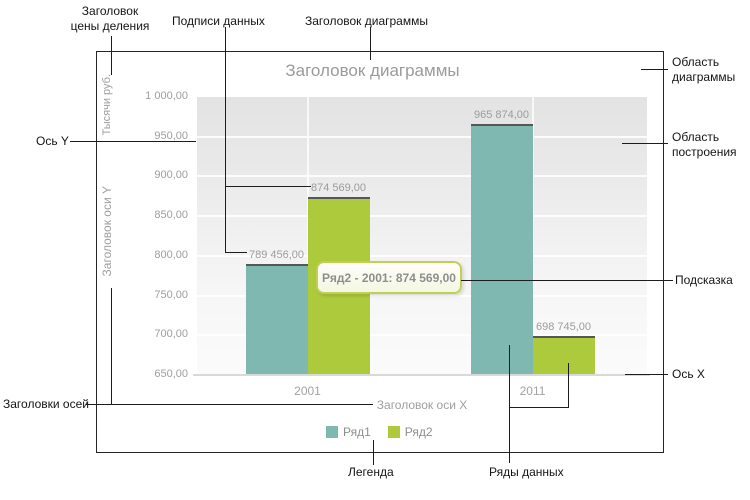 The width and height of the screenshot is (750, 500). I want to click on callout-chart-title: Заголовок диаграммы, so click(366, 21).